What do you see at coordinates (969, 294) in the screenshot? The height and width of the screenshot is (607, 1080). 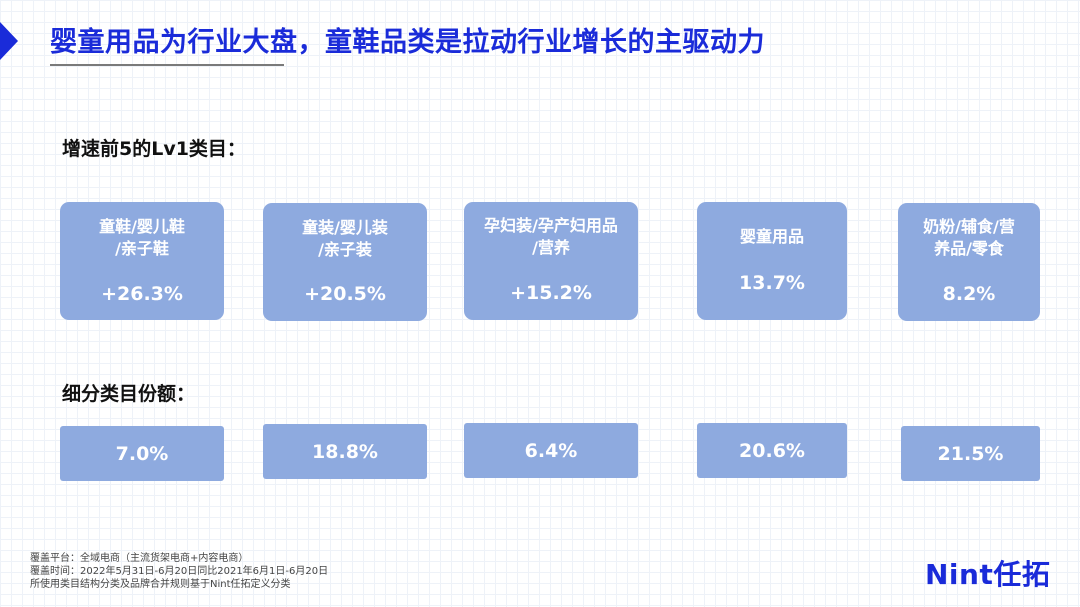 I see `growth-rate: 8.2%` at bounding box center [969, 294].